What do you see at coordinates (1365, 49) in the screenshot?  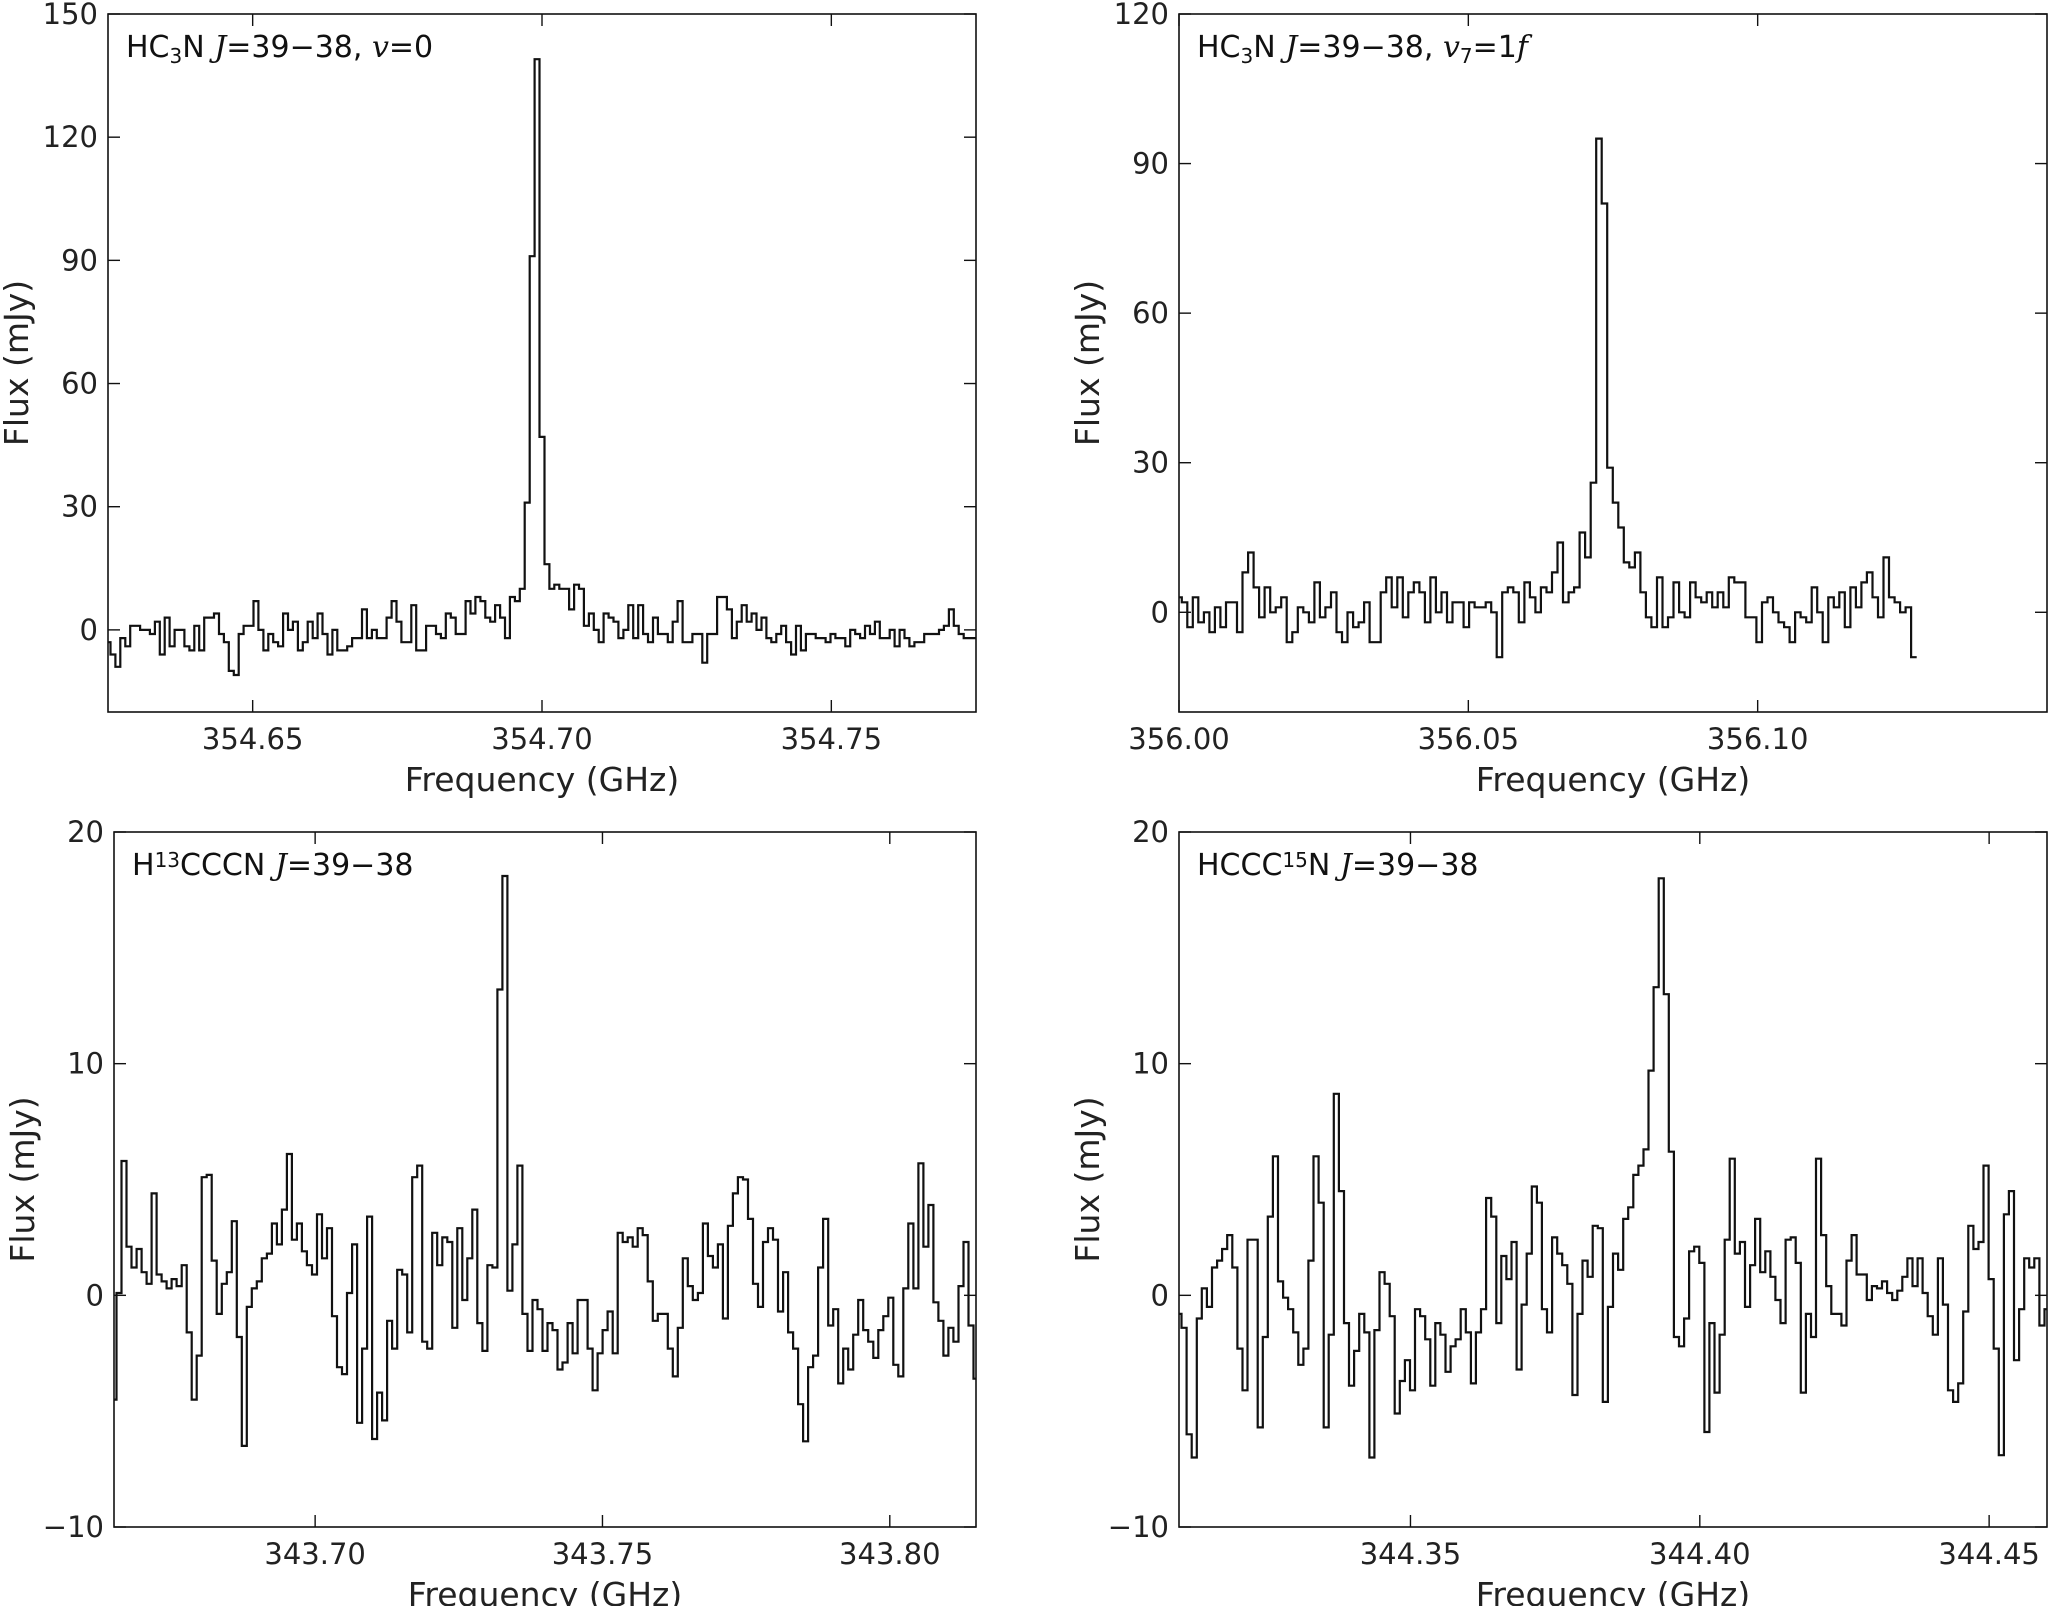 I see `panel-title: HC3N J=39−38, v7=1f` at bounding box center [1365, 49].